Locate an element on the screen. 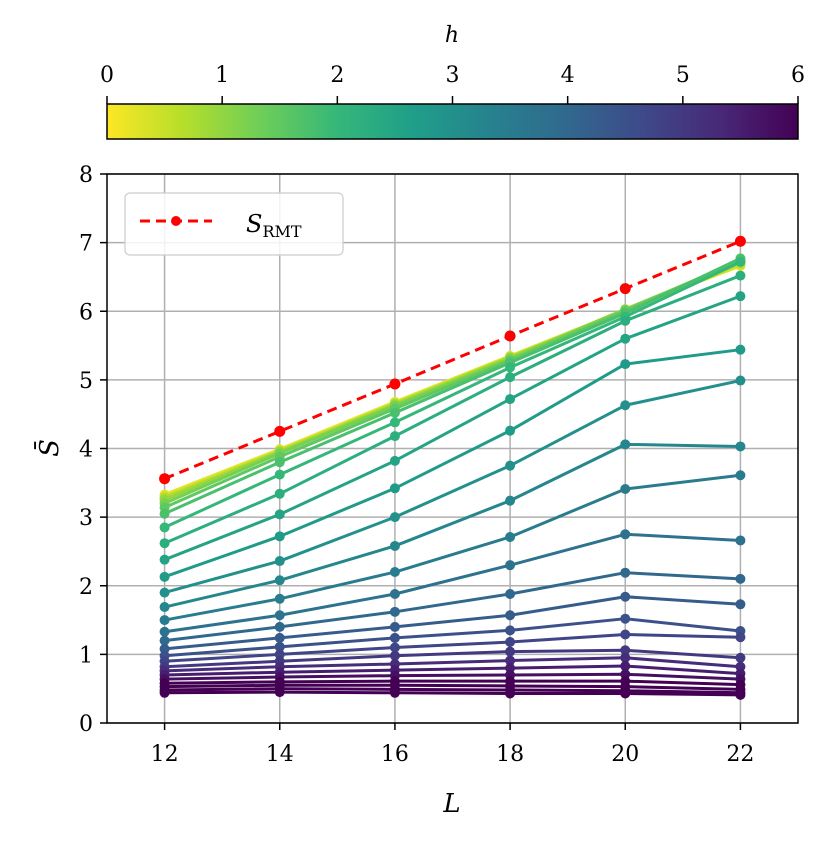 Image resolution: width=829 pixels, height=846 pixels. colorbar-tick-label: 2 is located at coordinates (337, 75).